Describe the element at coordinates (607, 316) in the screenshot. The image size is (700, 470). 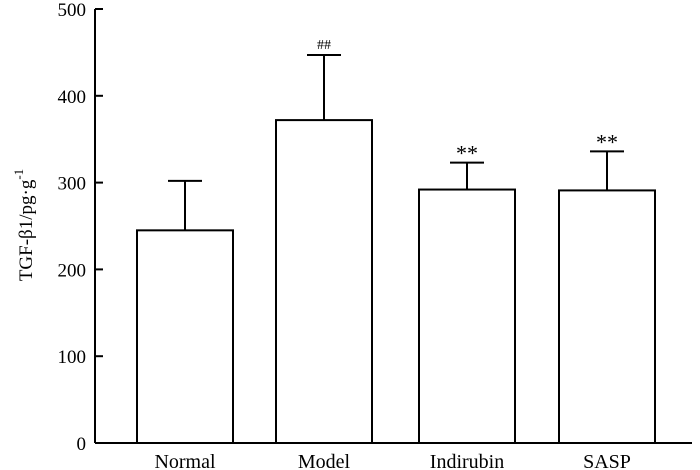
I see `bar-sasp` at that location.